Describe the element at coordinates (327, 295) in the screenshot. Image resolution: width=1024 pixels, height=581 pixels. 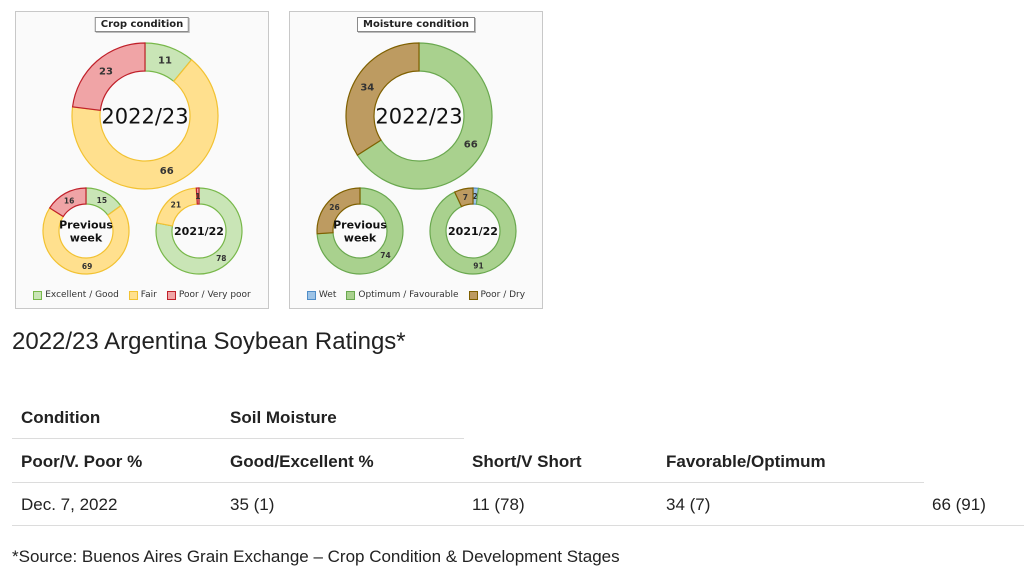
I see `legend-label: Wet` at that location.